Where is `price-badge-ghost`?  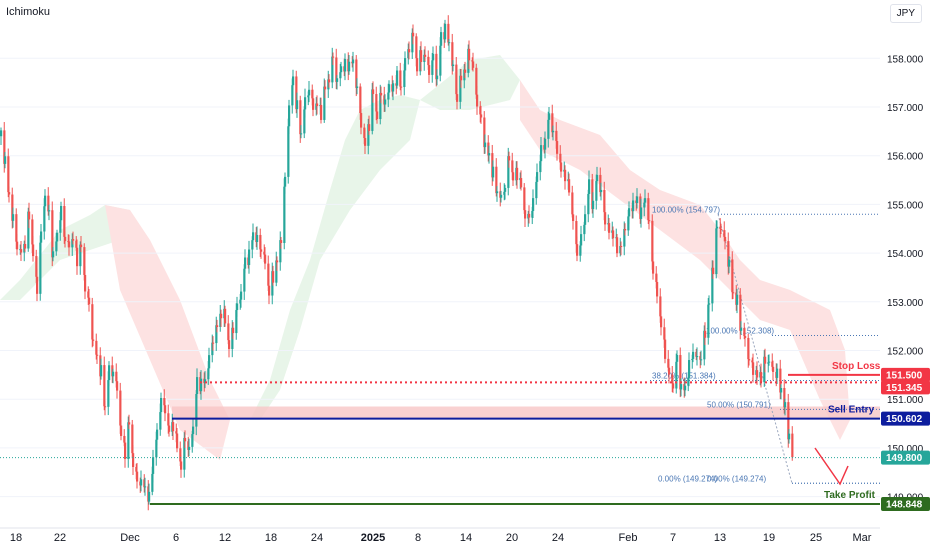
price-badge-ghost is located at coordinates (905, 387).